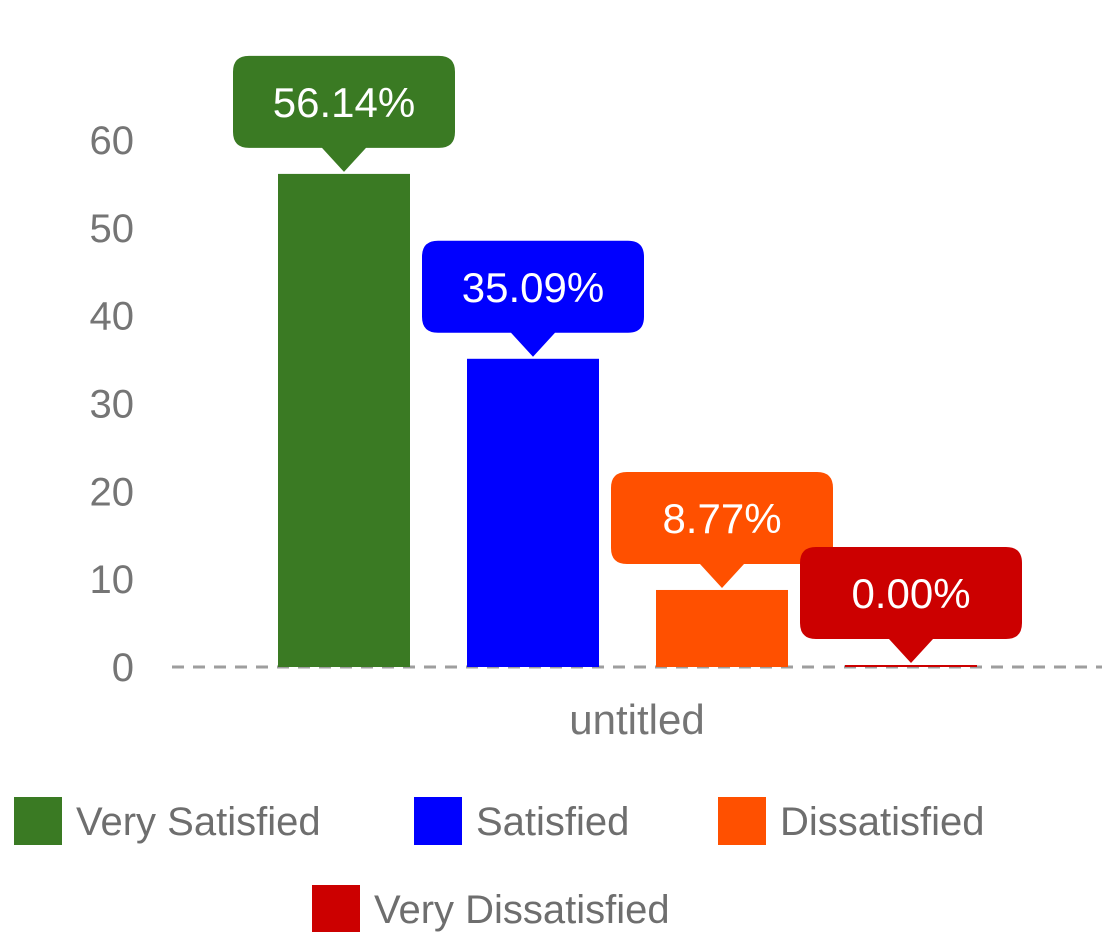  I want to click on legend-item-satisfied: Satisfied, so click(521, 821).